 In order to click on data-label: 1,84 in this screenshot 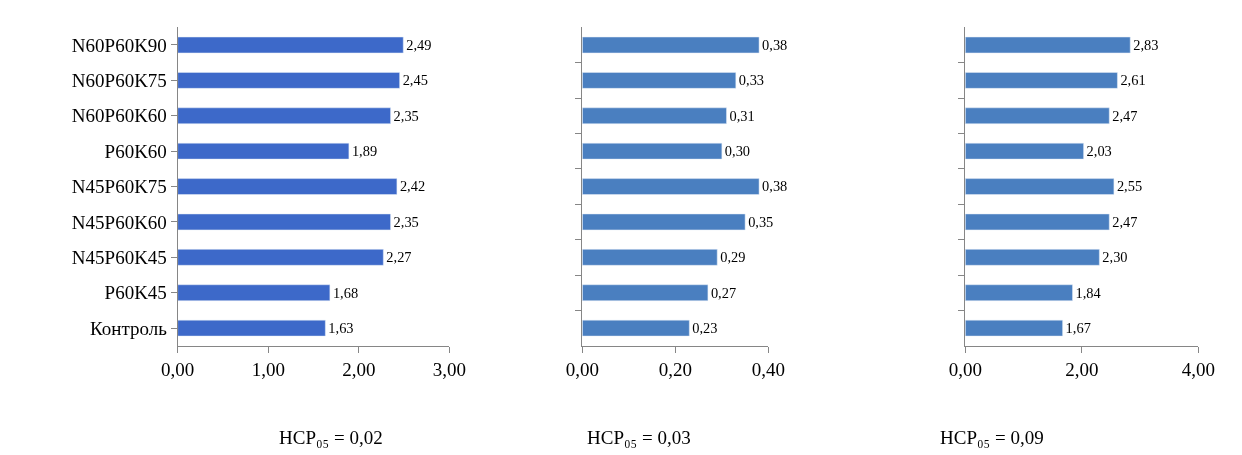, I will do `click(1088, 292)`.